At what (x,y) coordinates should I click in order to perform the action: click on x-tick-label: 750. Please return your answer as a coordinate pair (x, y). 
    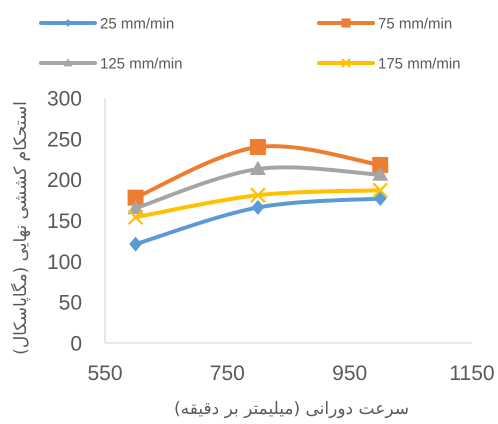
    Looking at the image, I should click on (227, 373).